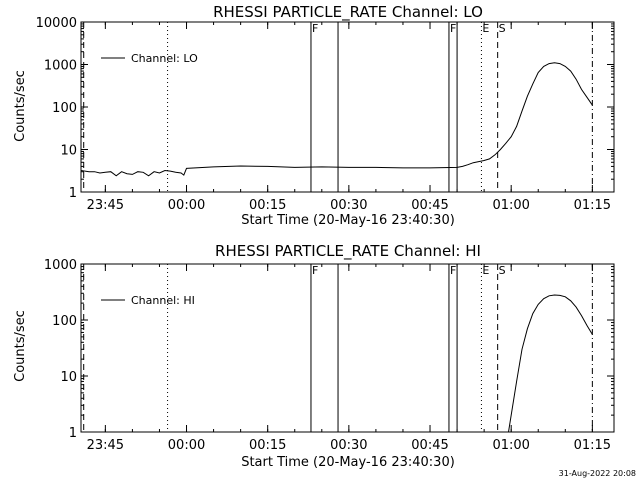 This screenshot has height=480, width=640. What do you see at coordinates (348, 12) in the screenshot?
I see `panel-lo-title: RHESSI PARTICLE_RATE Channel: LO` at bounding box center [348, 12].